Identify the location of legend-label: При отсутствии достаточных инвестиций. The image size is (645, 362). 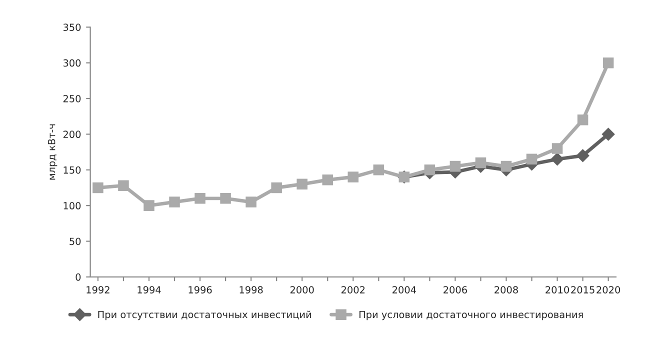
(204, 315).